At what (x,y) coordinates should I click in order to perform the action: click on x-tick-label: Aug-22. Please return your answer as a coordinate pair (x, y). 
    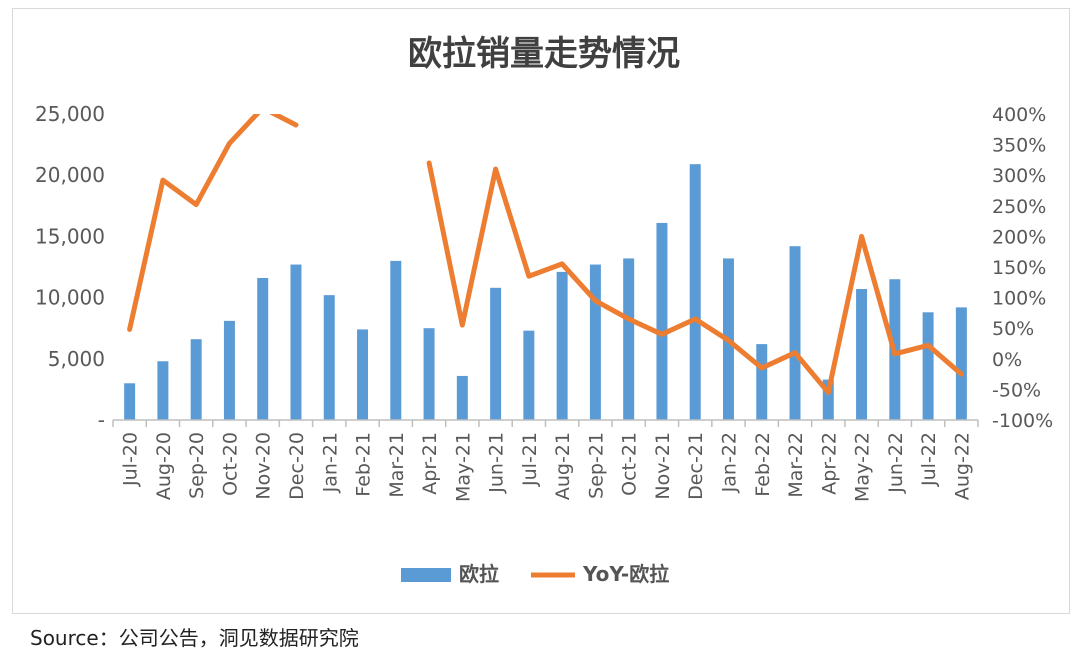
    Looking at the image, I should click on (962, 466).